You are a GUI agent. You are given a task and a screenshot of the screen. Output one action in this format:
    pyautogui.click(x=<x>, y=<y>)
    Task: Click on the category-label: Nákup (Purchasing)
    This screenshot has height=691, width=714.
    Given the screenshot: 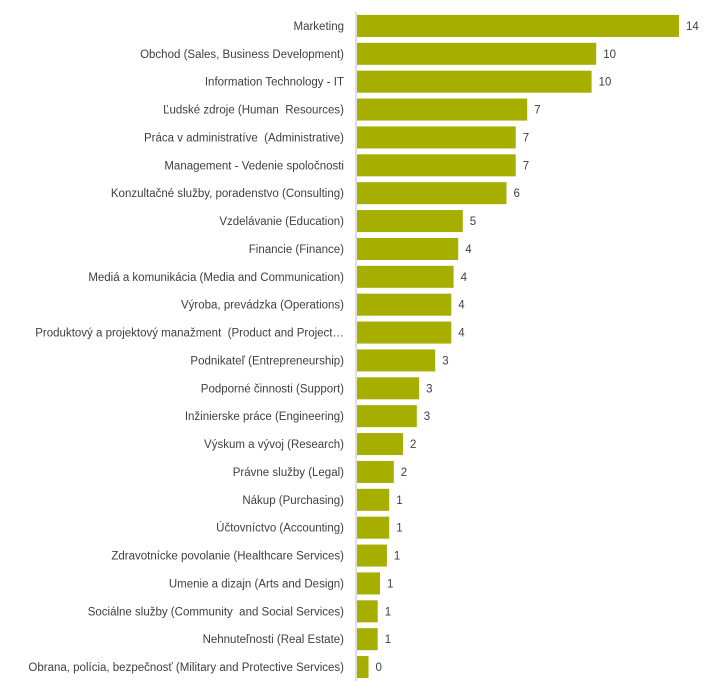 What is the action you would take?
    pyautogui.click(x=293, y=501)
    